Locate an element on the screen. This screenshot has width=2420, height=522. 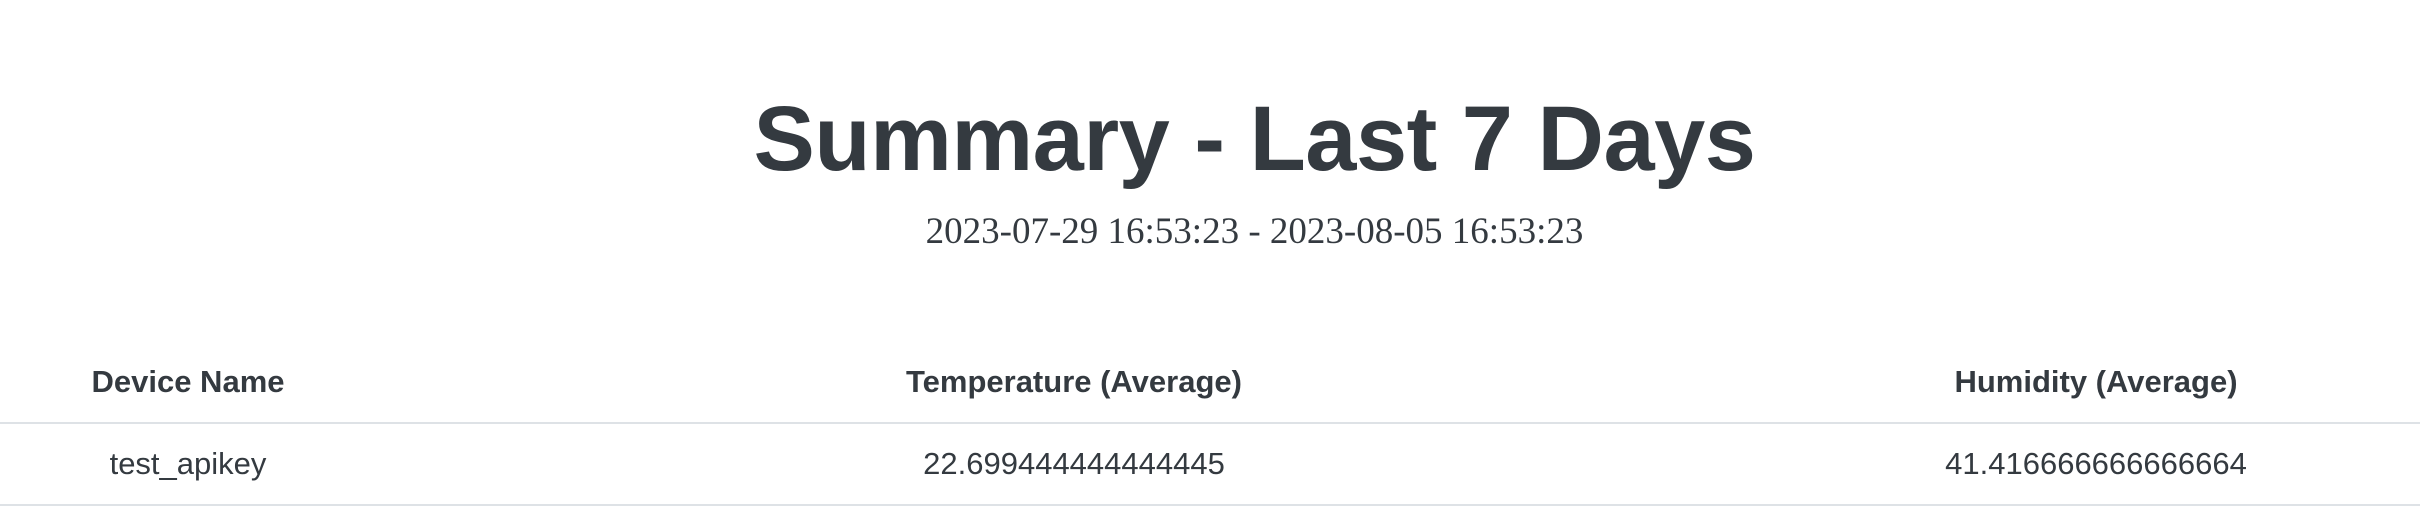
page-title: Summary - Last 7 Days is located at coordinates (1254, 139).